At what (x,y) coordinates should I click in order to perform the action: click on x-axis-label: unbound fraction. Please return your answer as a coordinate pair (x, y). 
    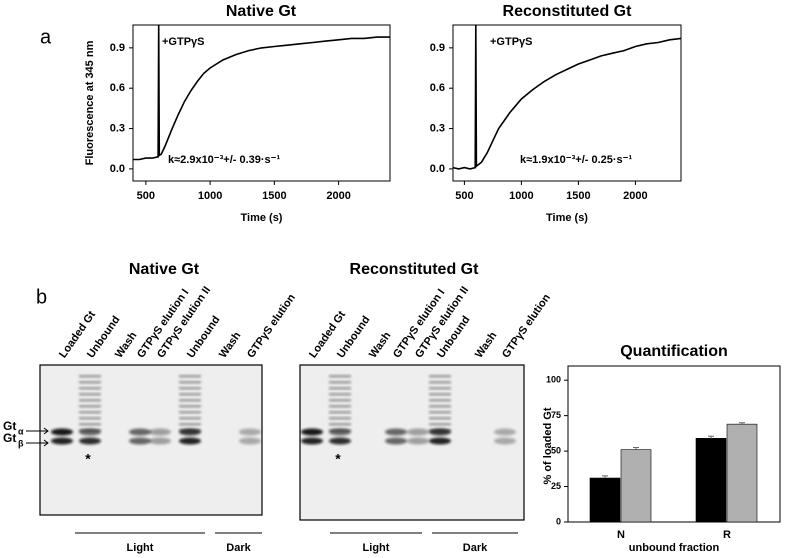
    Looking at the image, I should click on (674, 548).